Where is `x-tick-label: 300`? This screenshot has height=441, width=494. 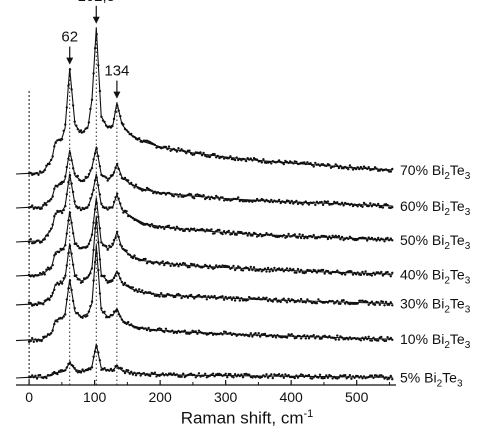
x-tick-label: 300 is located at coordinates (226, 397).